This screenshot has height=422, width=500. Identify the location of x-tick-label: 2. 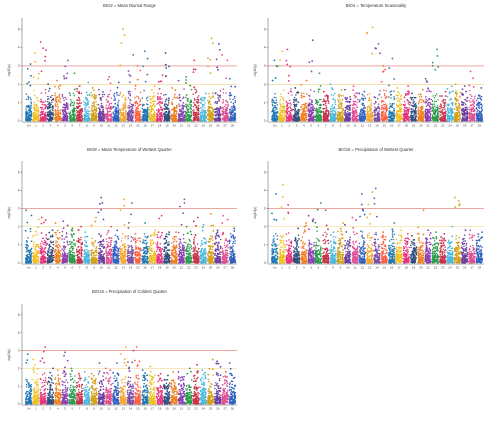
(43, 126).